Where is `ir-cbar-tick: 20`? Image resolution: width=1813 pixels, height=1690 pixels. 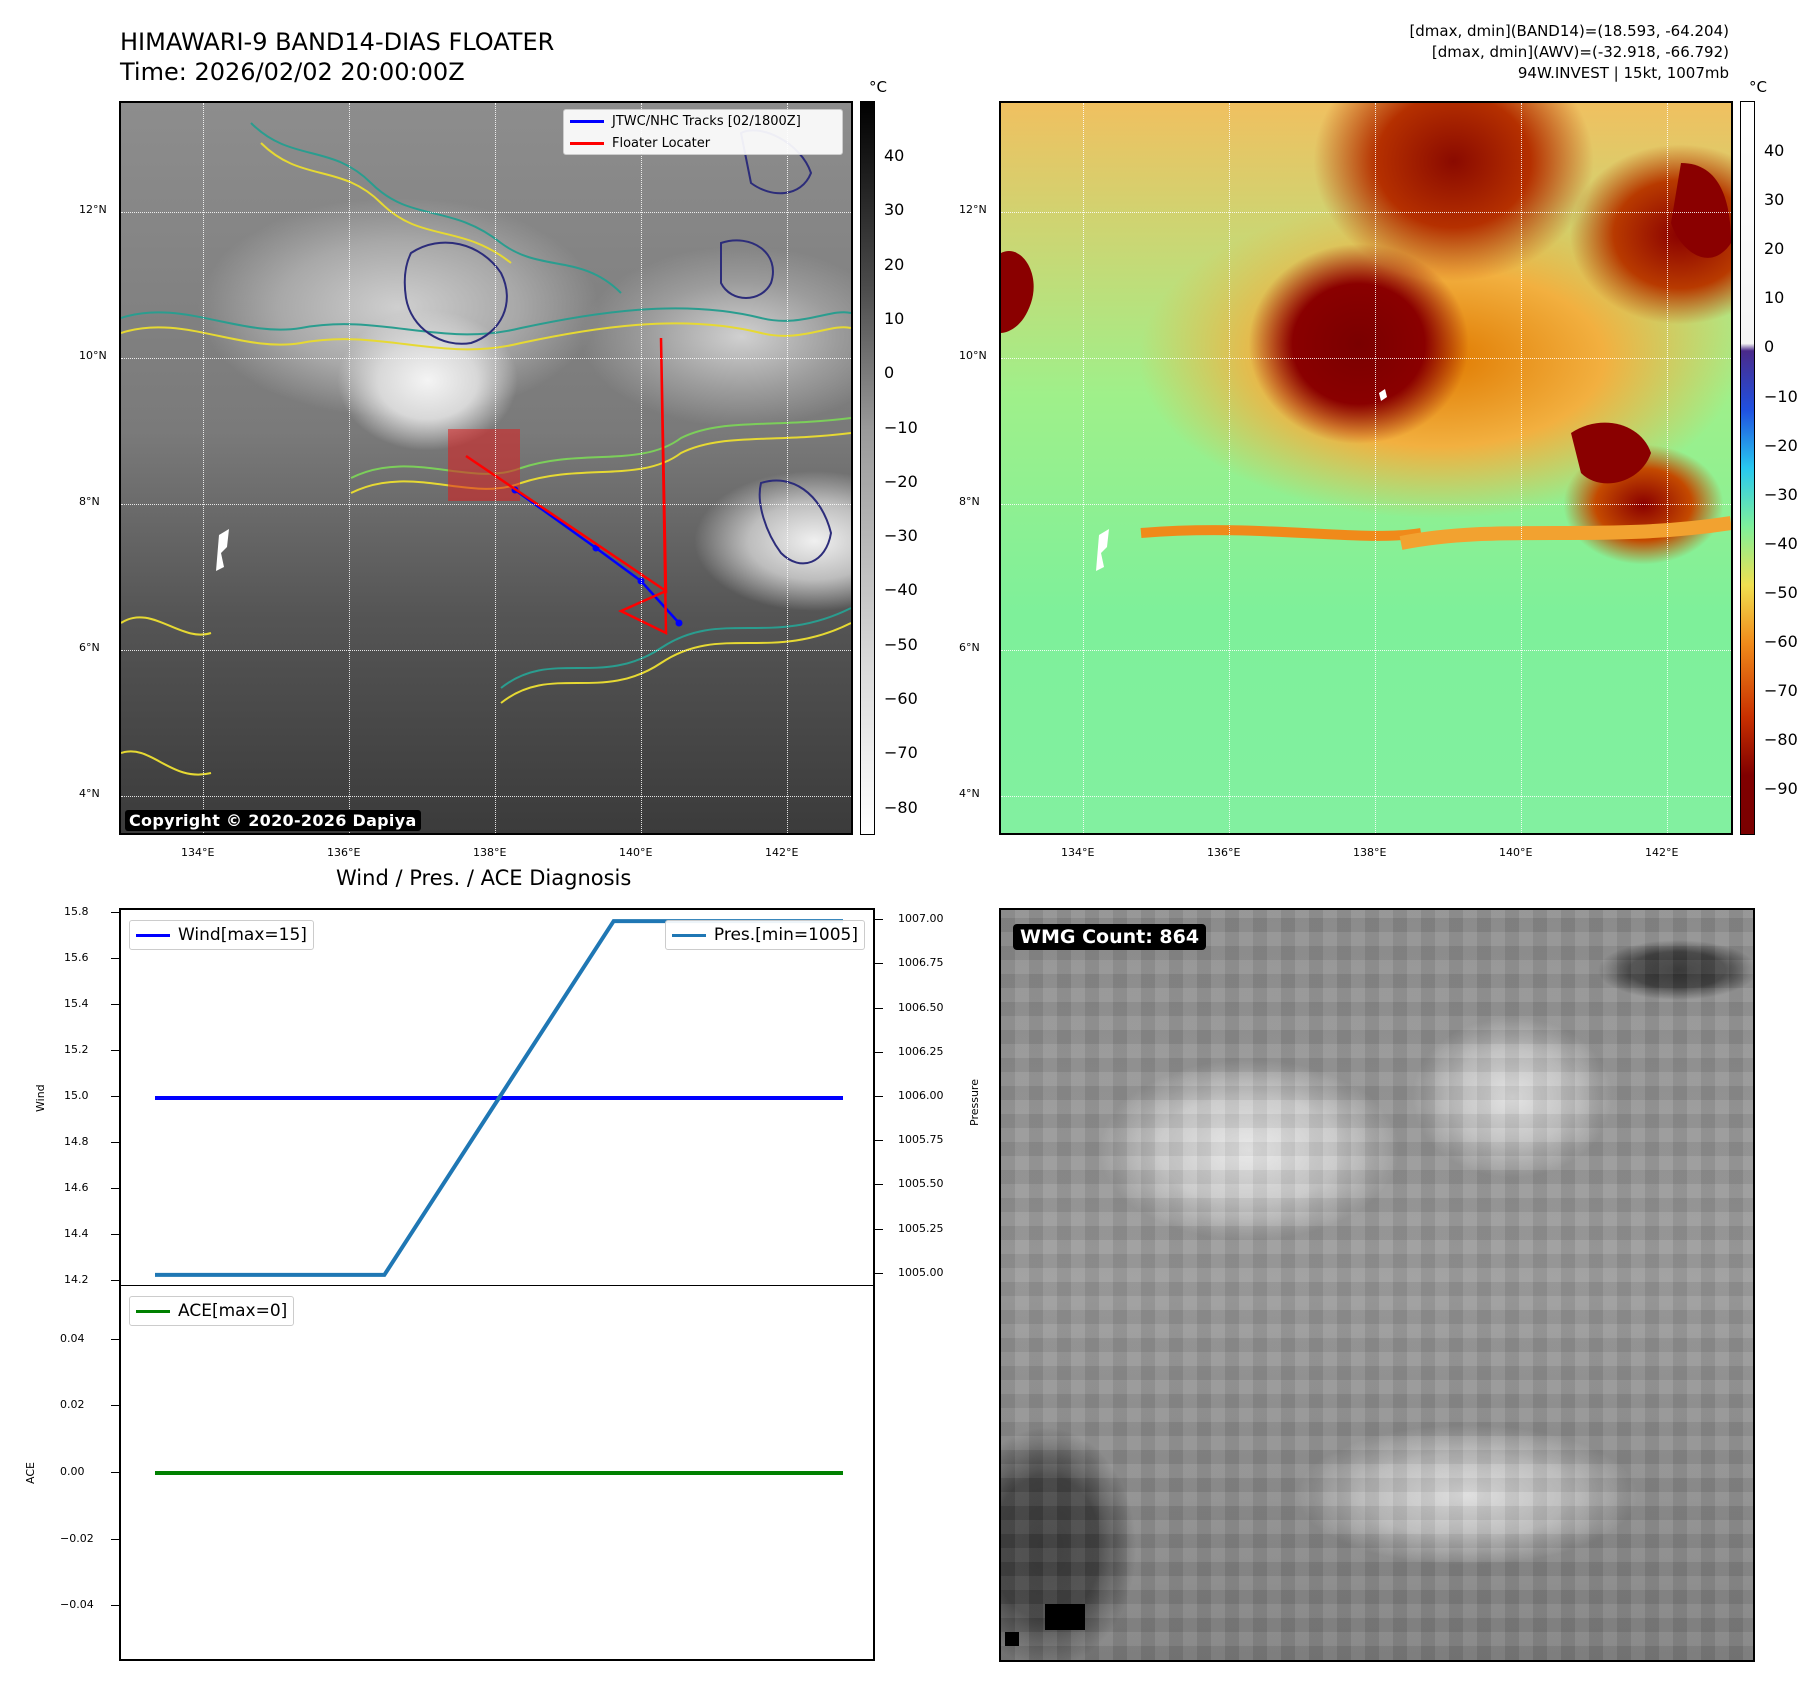
ir-cbar-tick: 20 is located at coordinates (894, 264).